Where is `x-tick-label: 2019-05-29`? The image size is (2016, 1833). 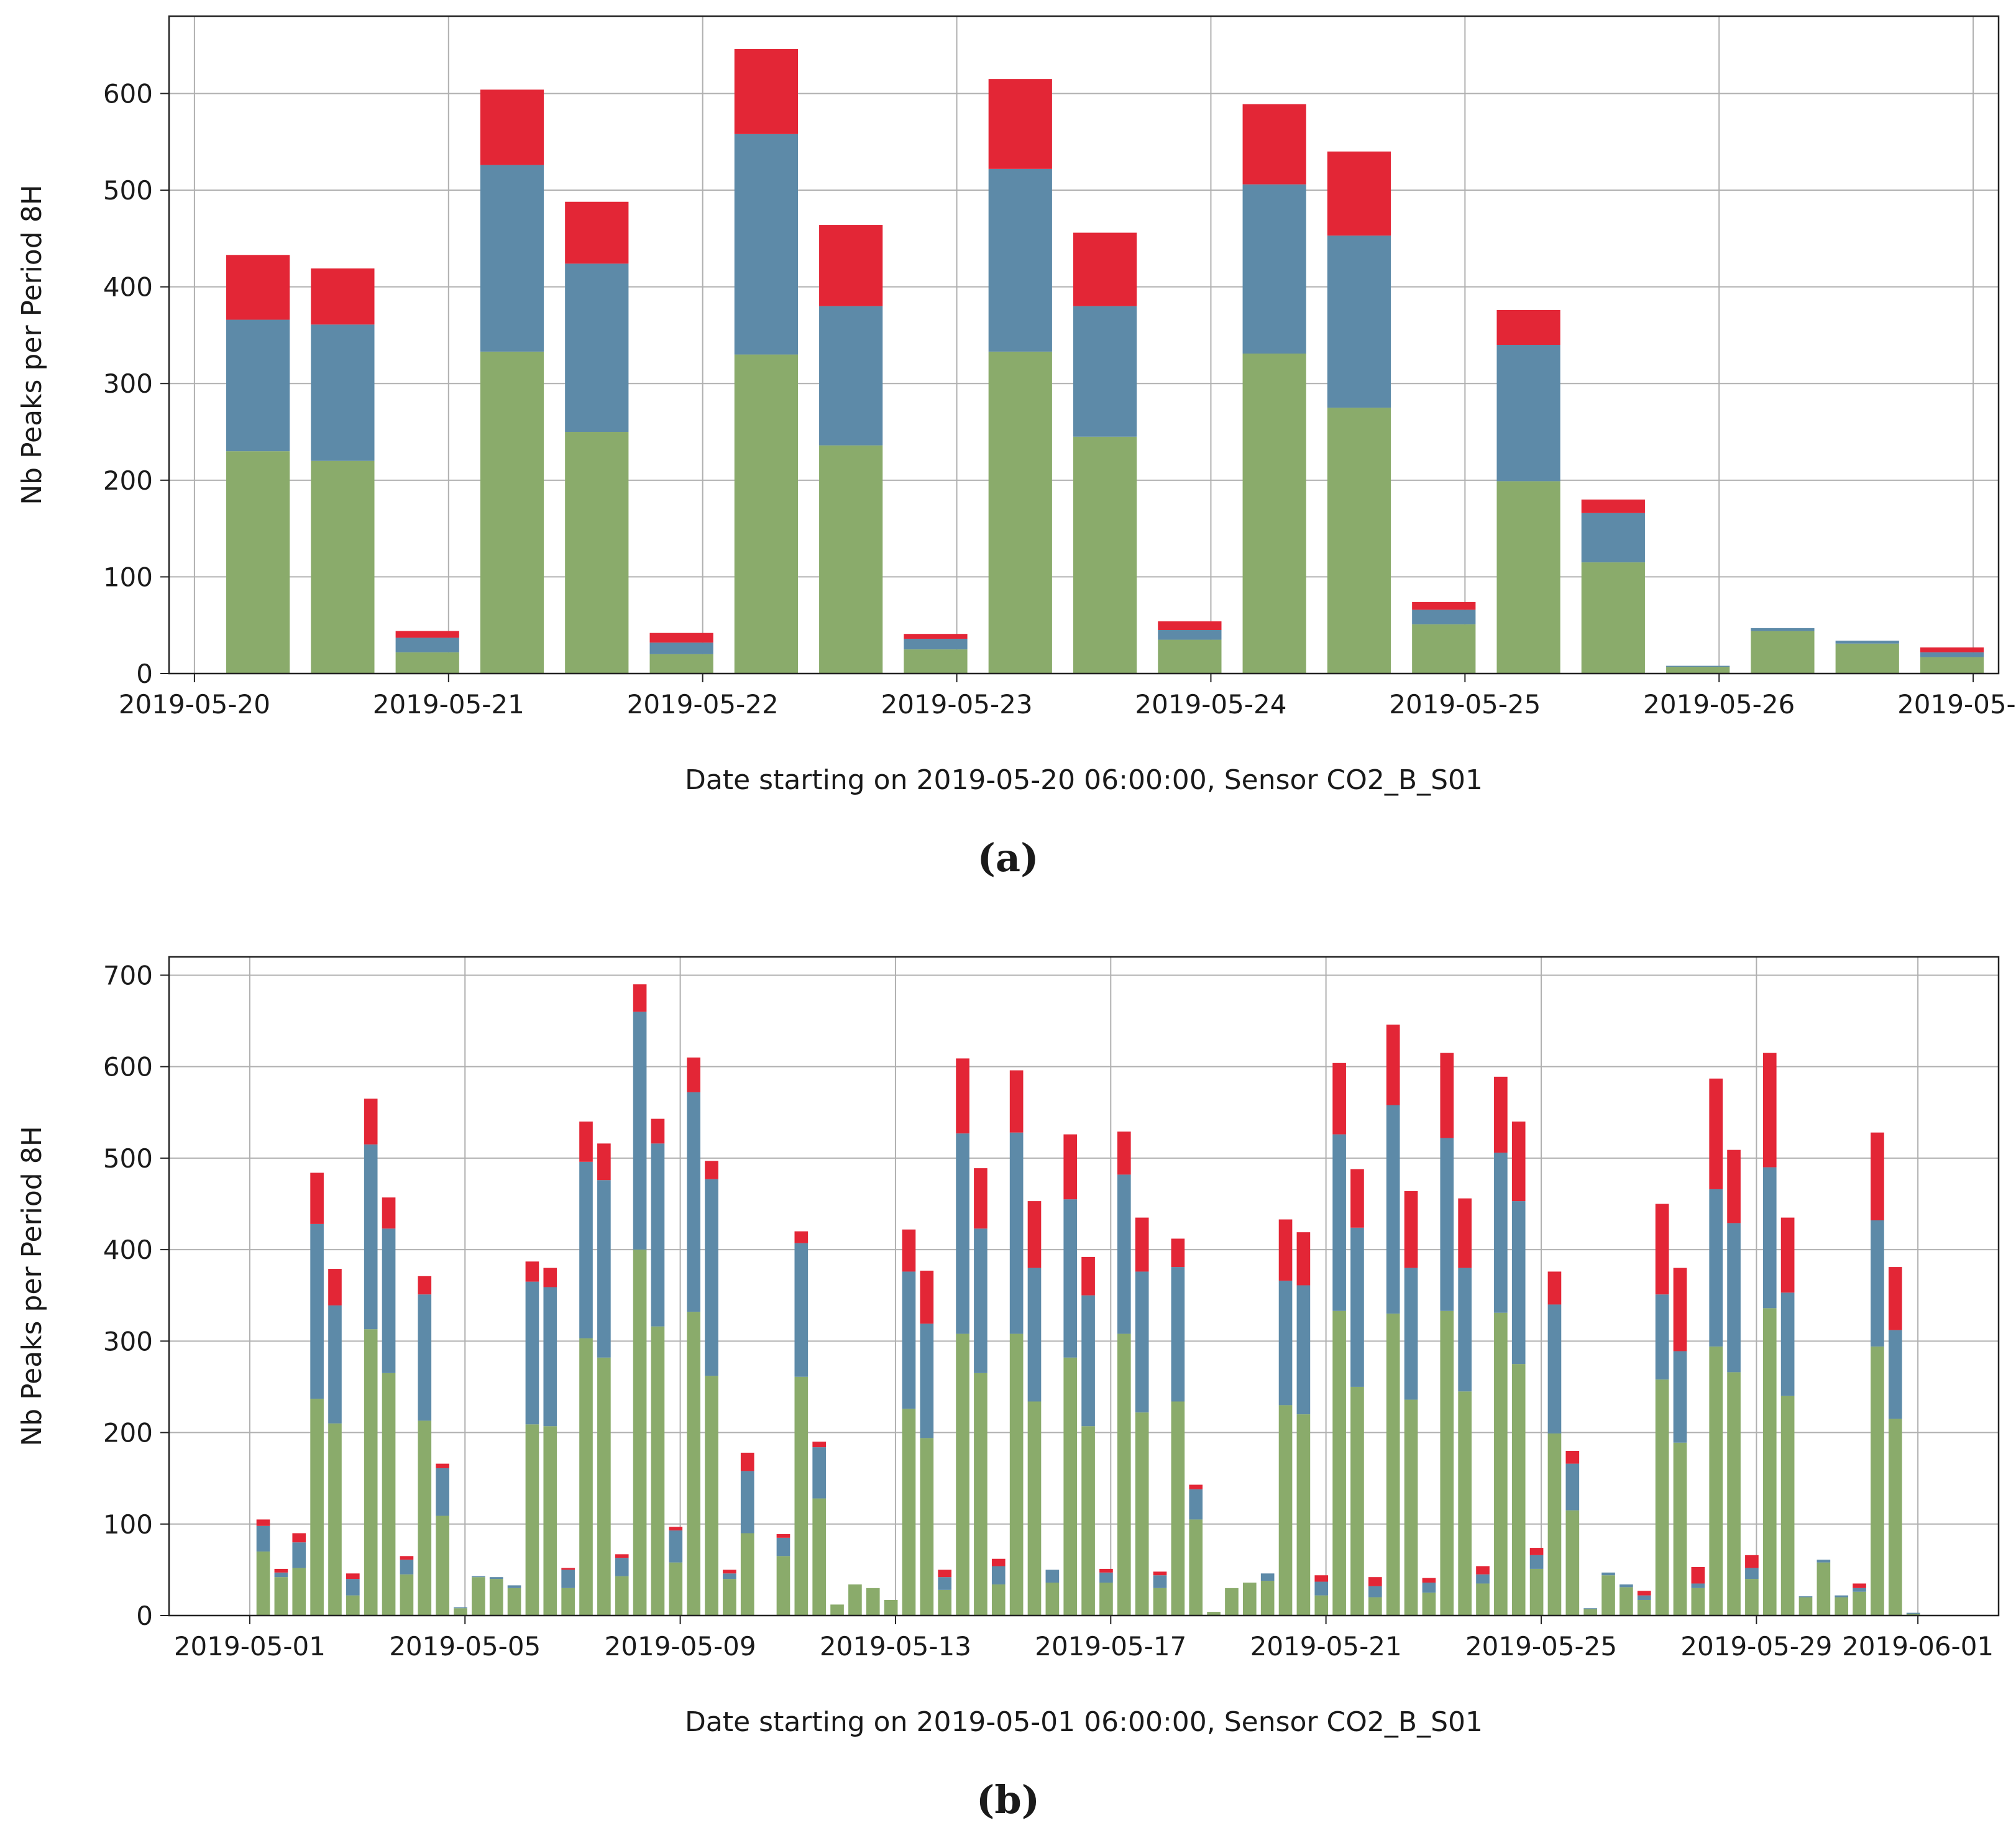 x-tick-label: 2019-05-29 is located at coordinates (1756, 1646).